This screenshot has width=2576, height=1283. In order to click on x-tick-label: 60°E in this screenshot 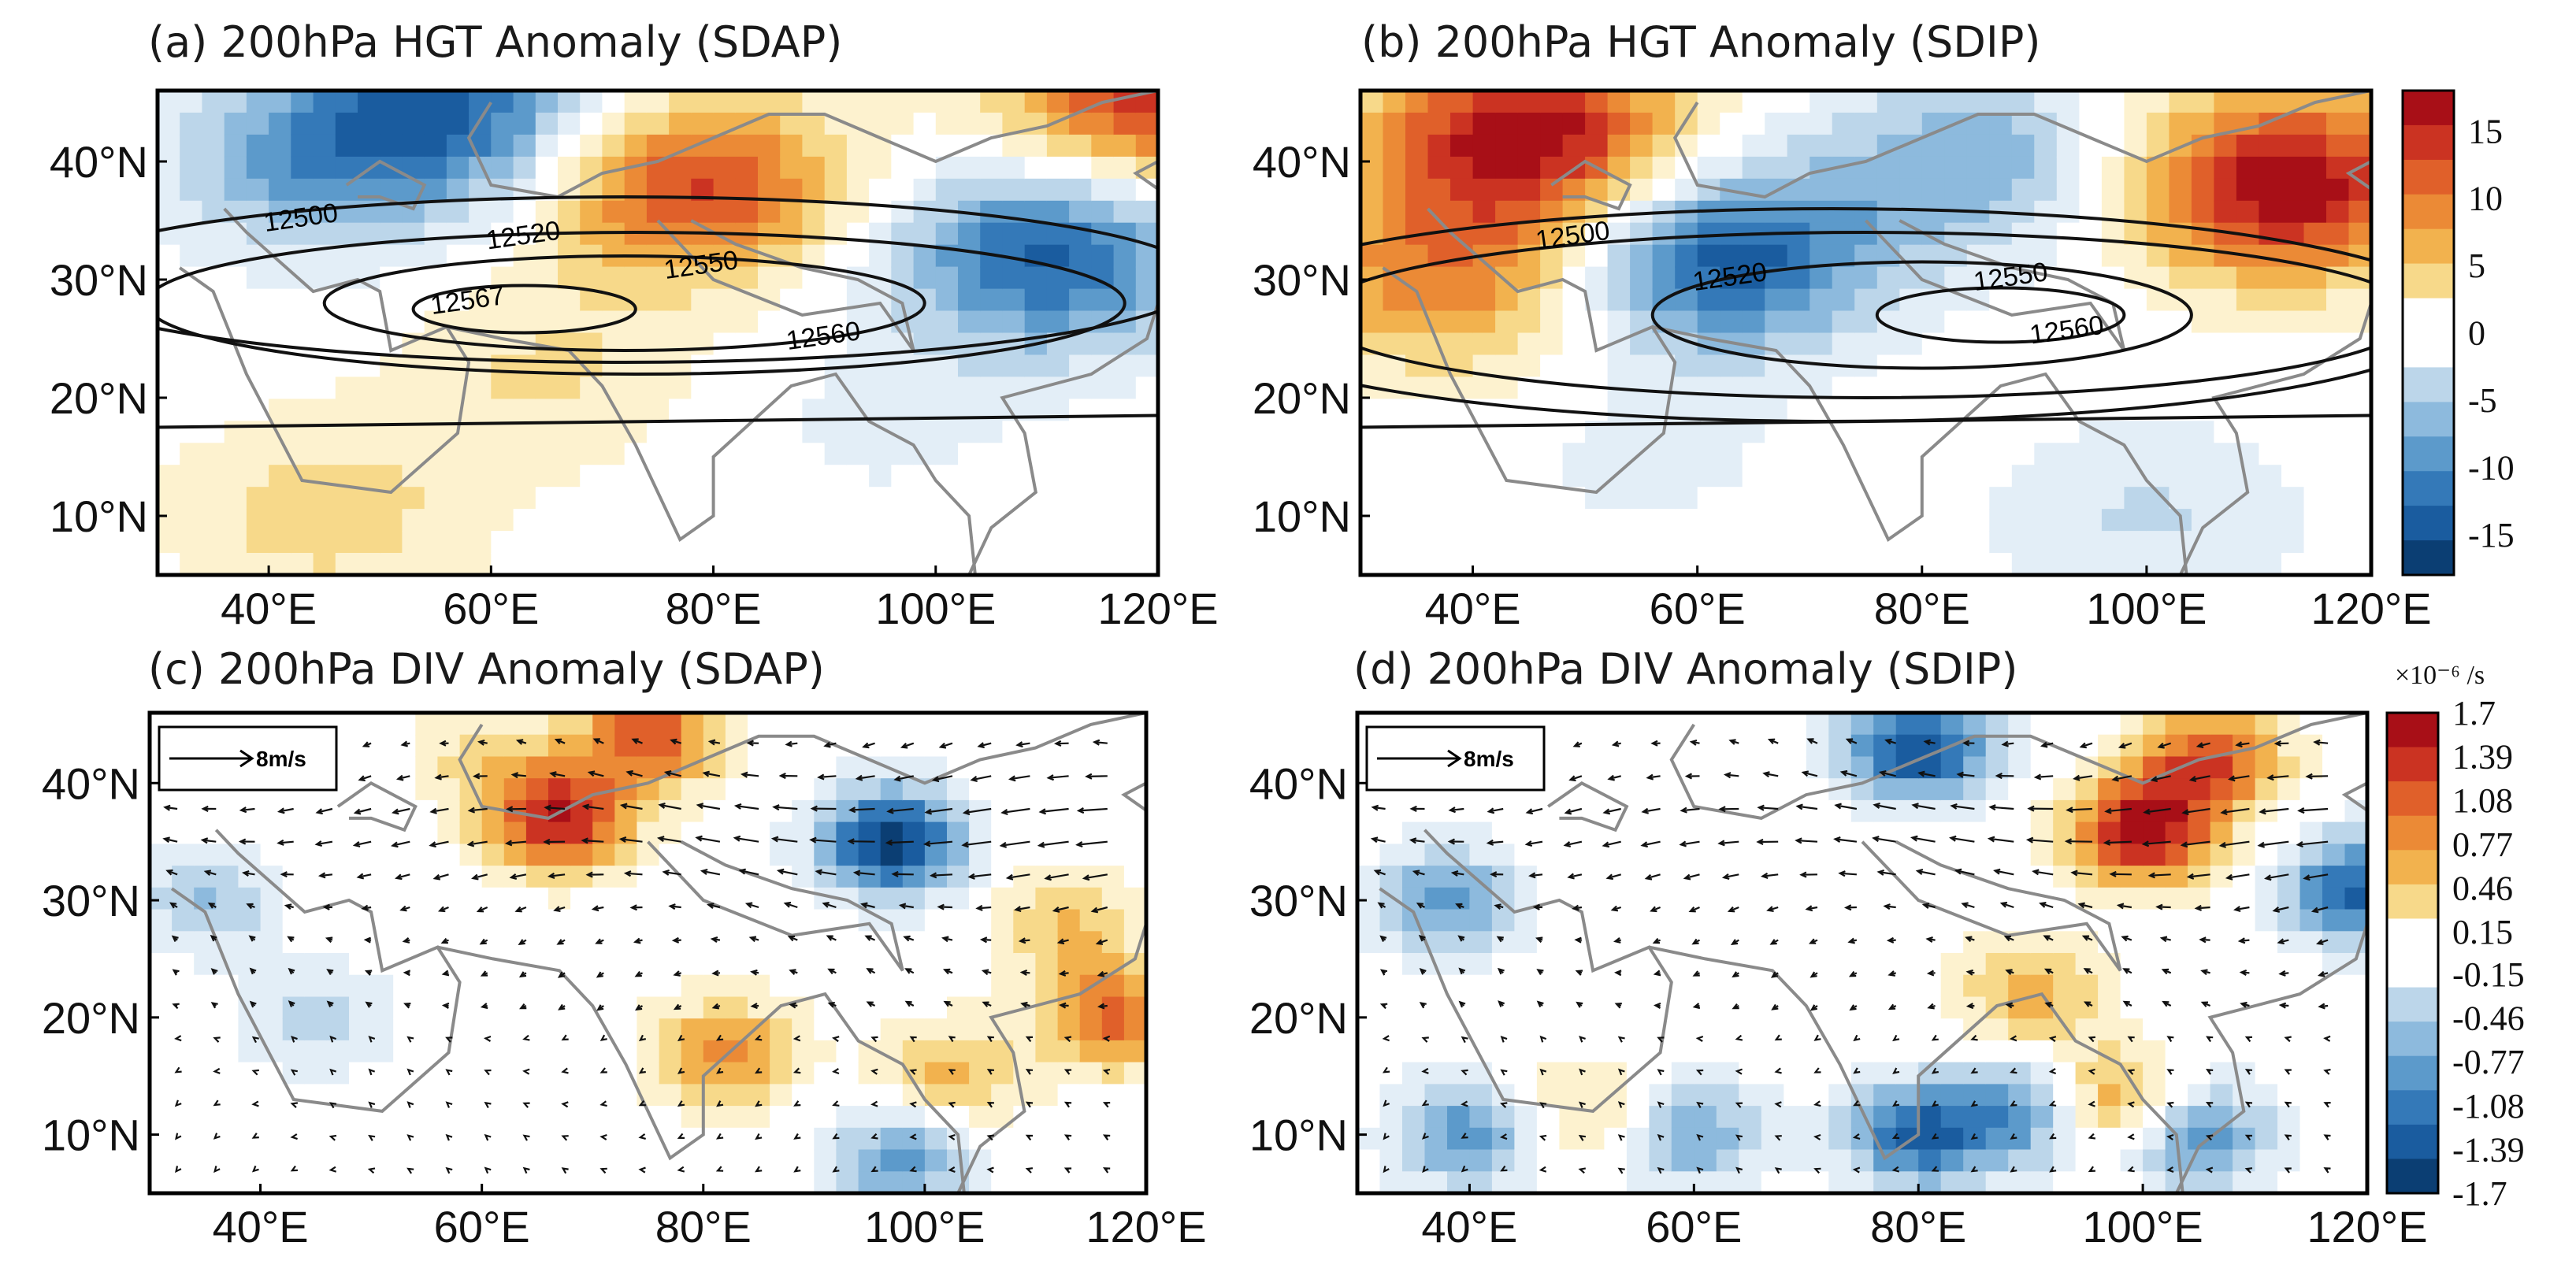, I will do `click(482, 1227)`.